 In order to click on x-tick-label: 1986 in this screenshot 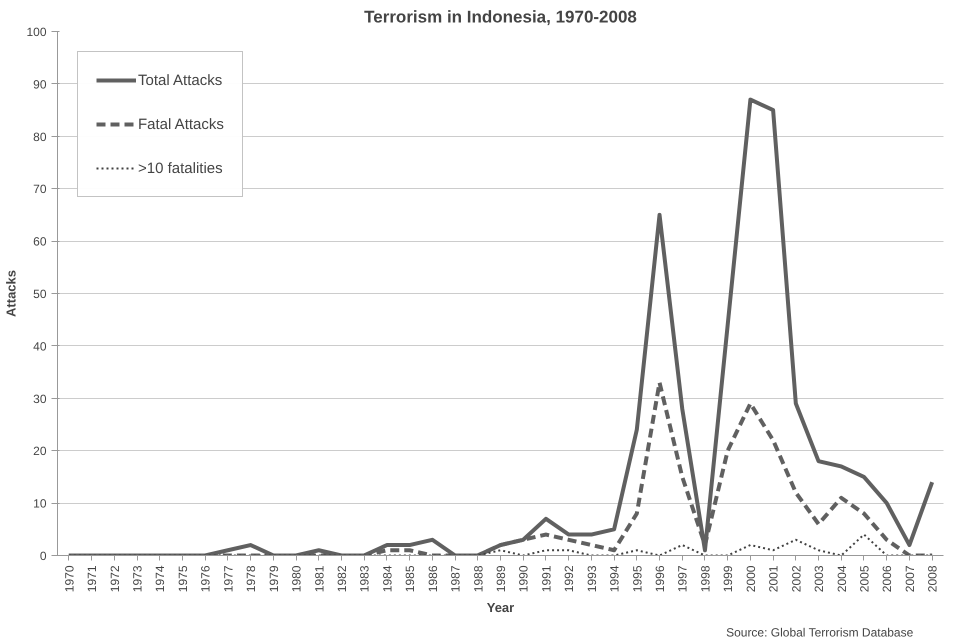, I will do `click(433, 578)`.